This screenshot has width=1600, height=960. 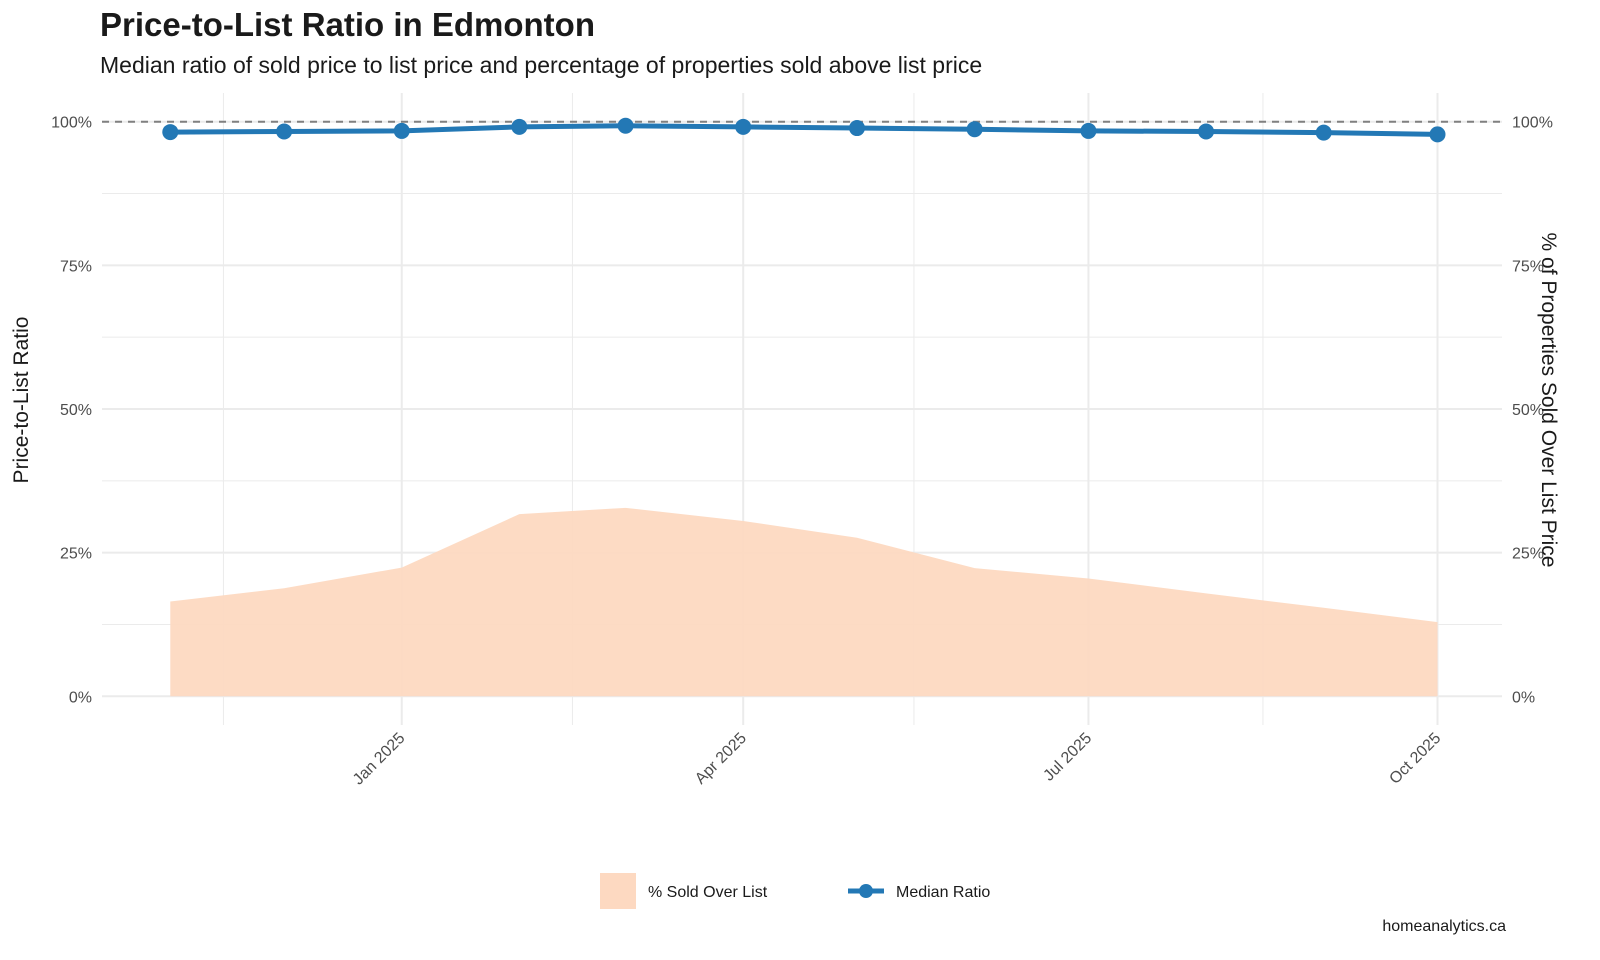 What do you see at coordinates (76, 266) in the screenshot?
I see `y-tick-label-left: 75%` at bounding box center [76, 266].